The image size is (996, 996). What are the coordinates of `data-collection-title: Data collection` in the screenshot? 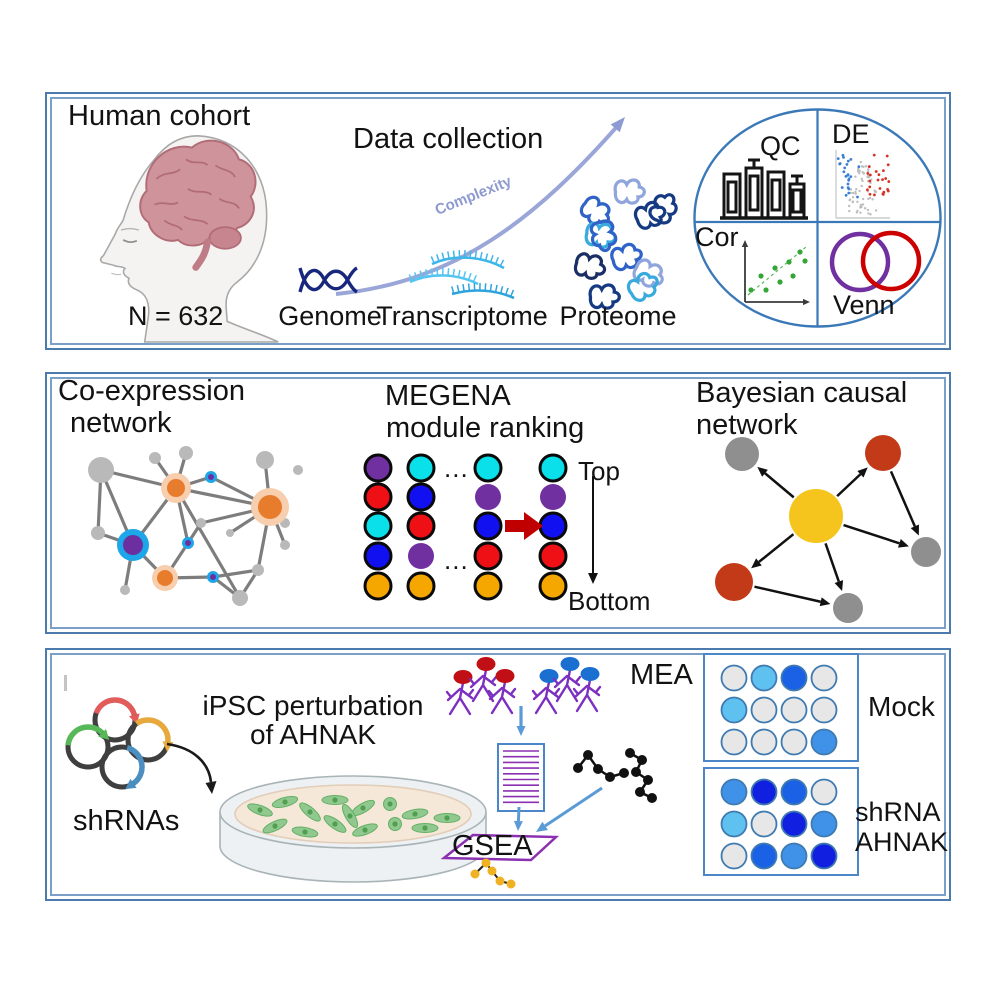 It's located at (448, 139).